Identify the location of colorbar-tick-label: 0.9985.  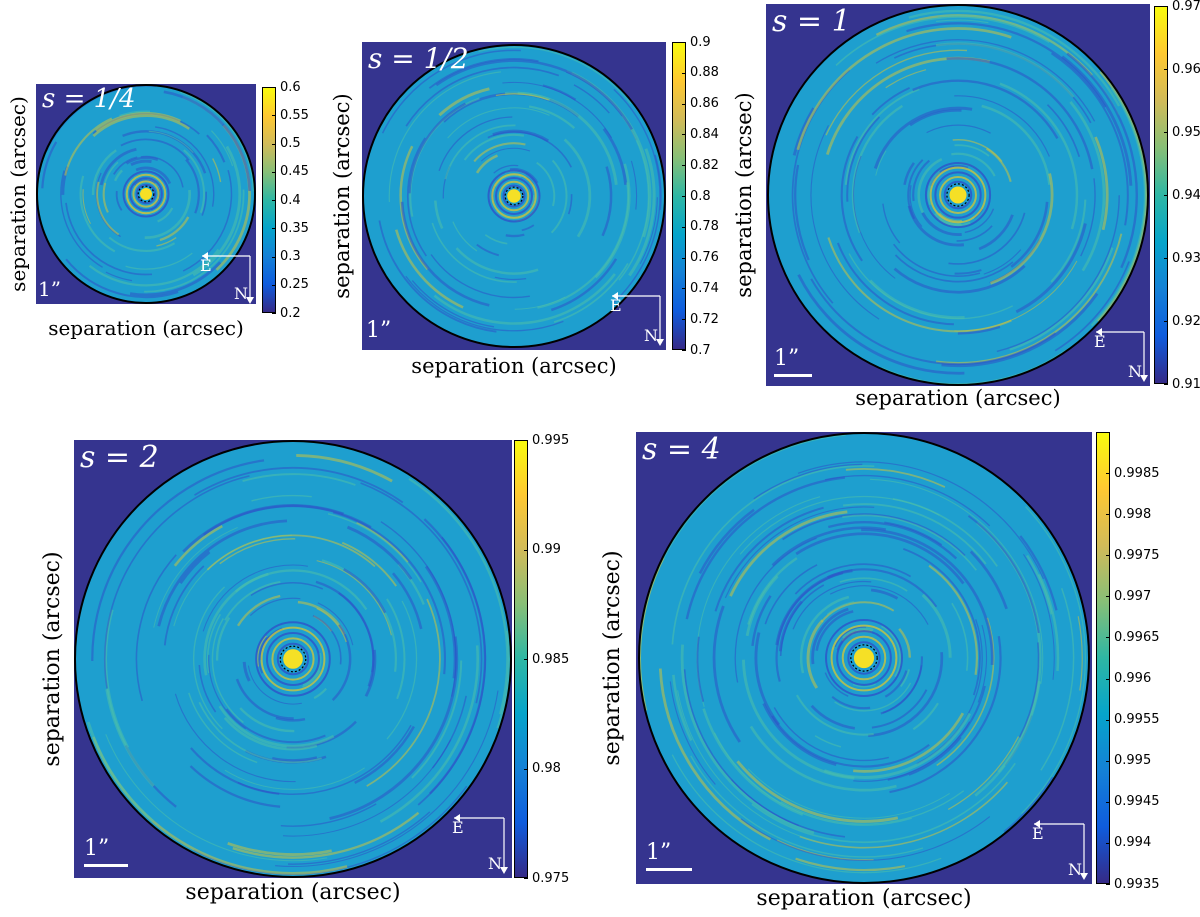
(1137, 473).